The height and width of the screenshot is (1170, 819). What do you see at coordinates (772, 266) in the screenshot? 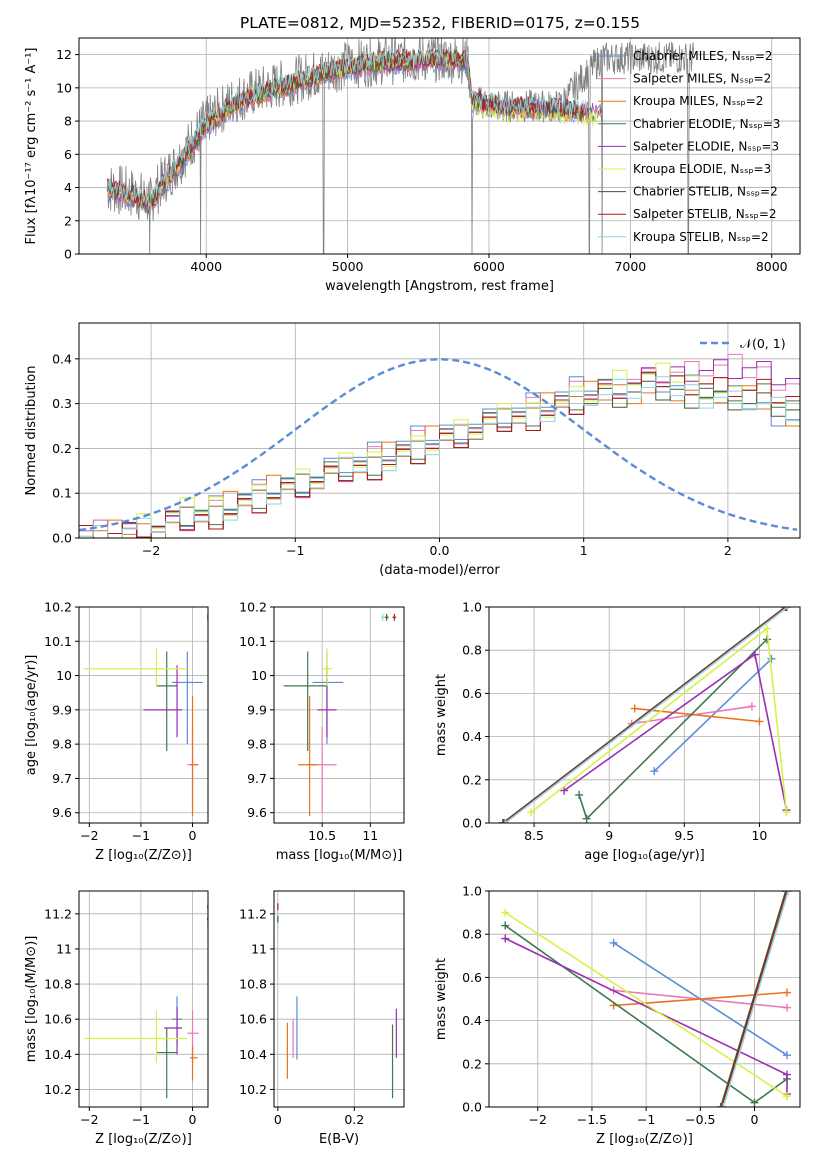
I see `x-tick-label: 8000` at bounding box center [772, 266].